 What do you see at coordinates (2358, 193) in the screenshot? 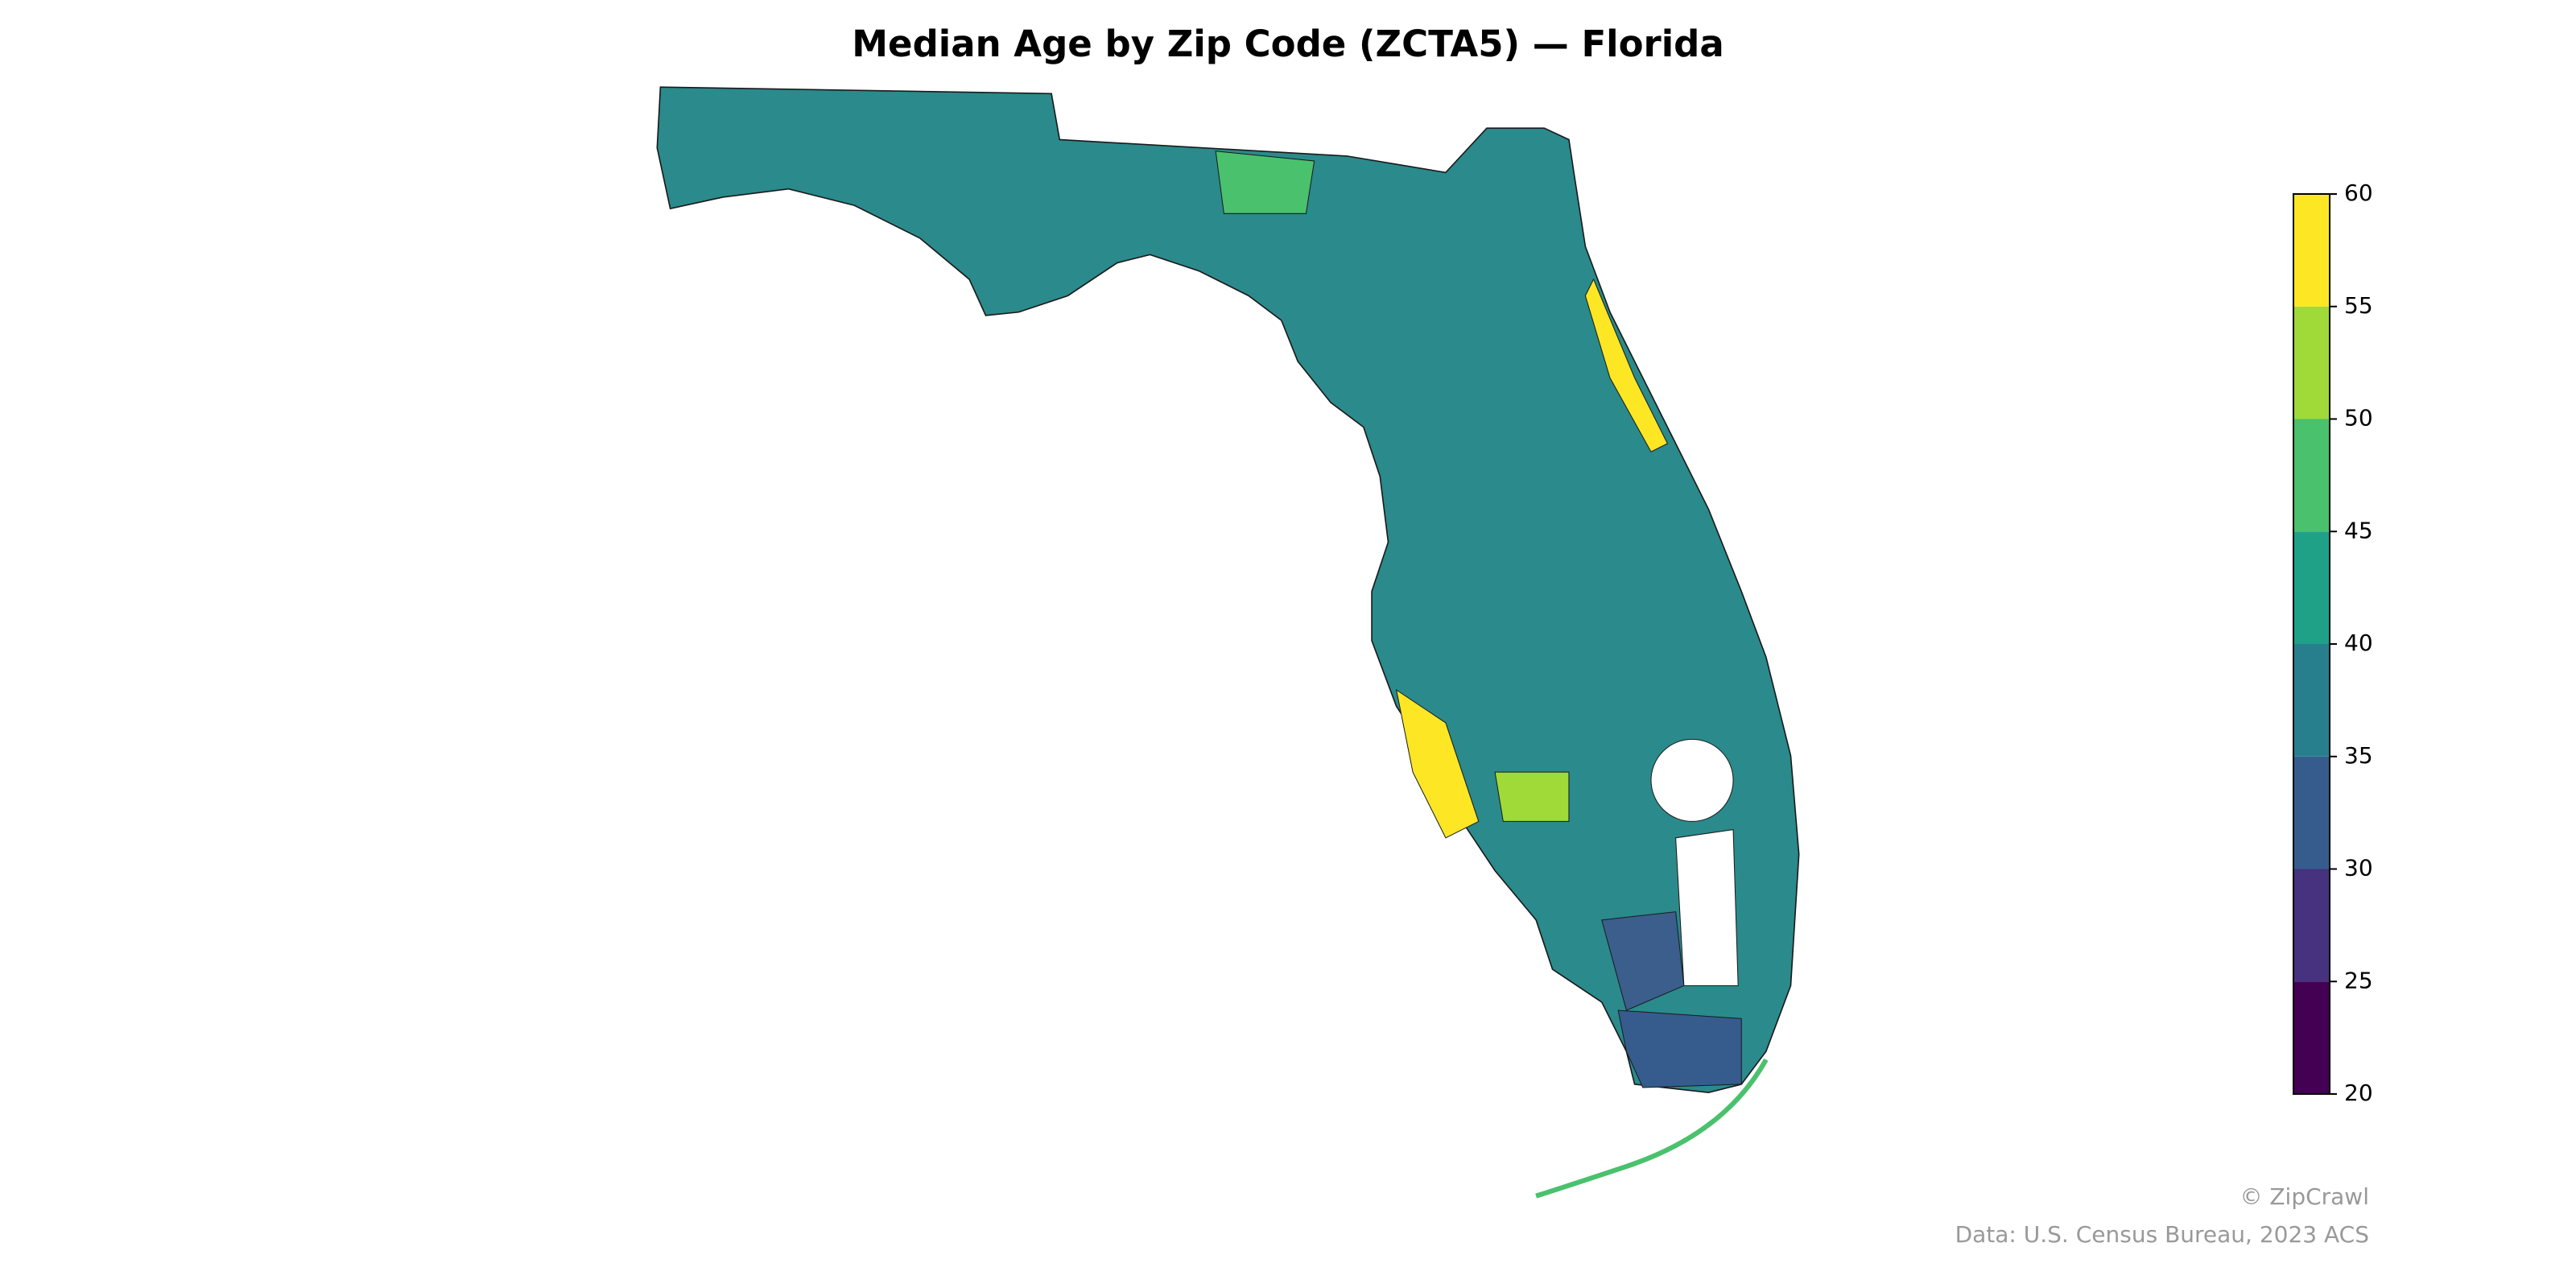
I see `tick-label: 60` at bounding box center [2358, 193].